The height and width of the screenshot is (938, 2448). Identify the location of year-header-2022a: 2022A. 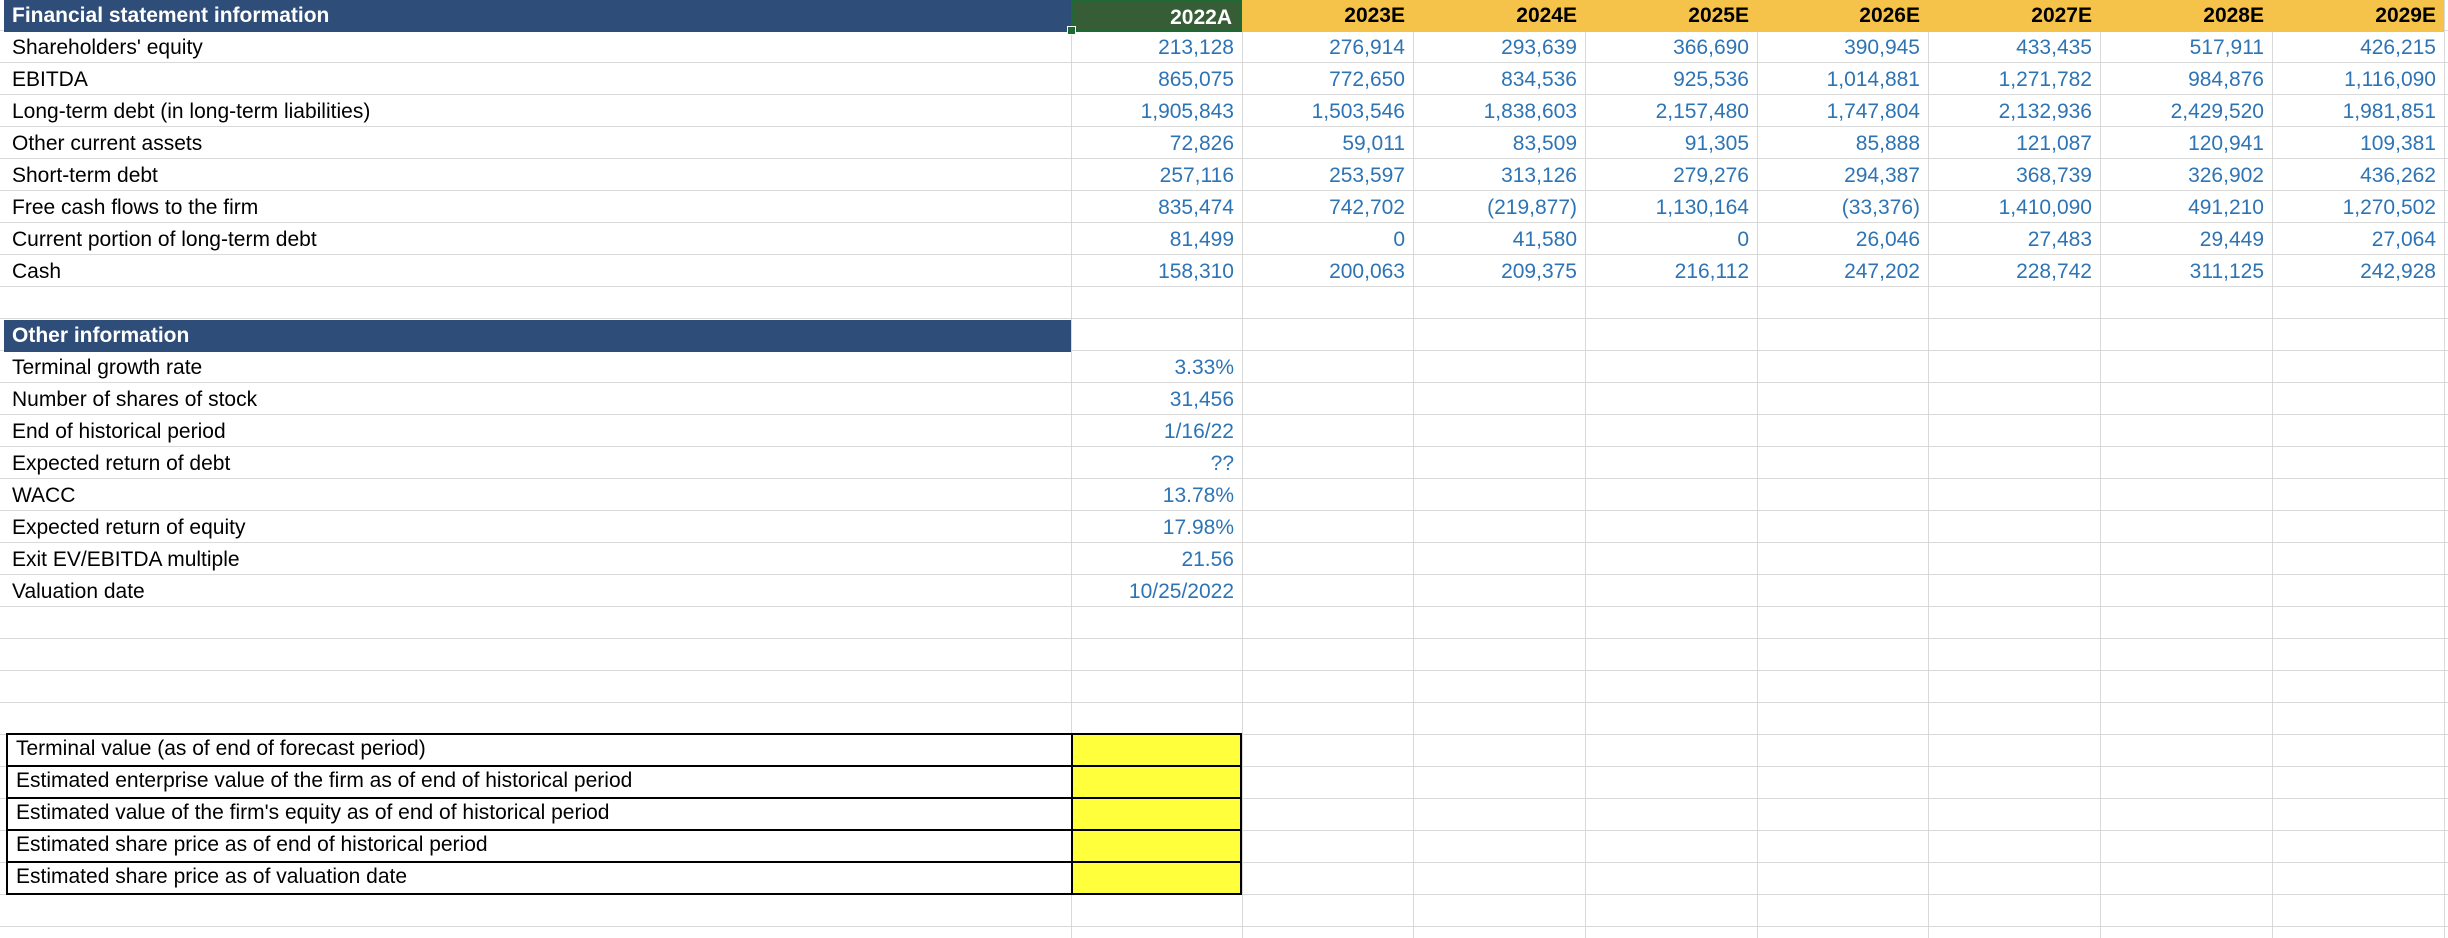
(1156, 16).